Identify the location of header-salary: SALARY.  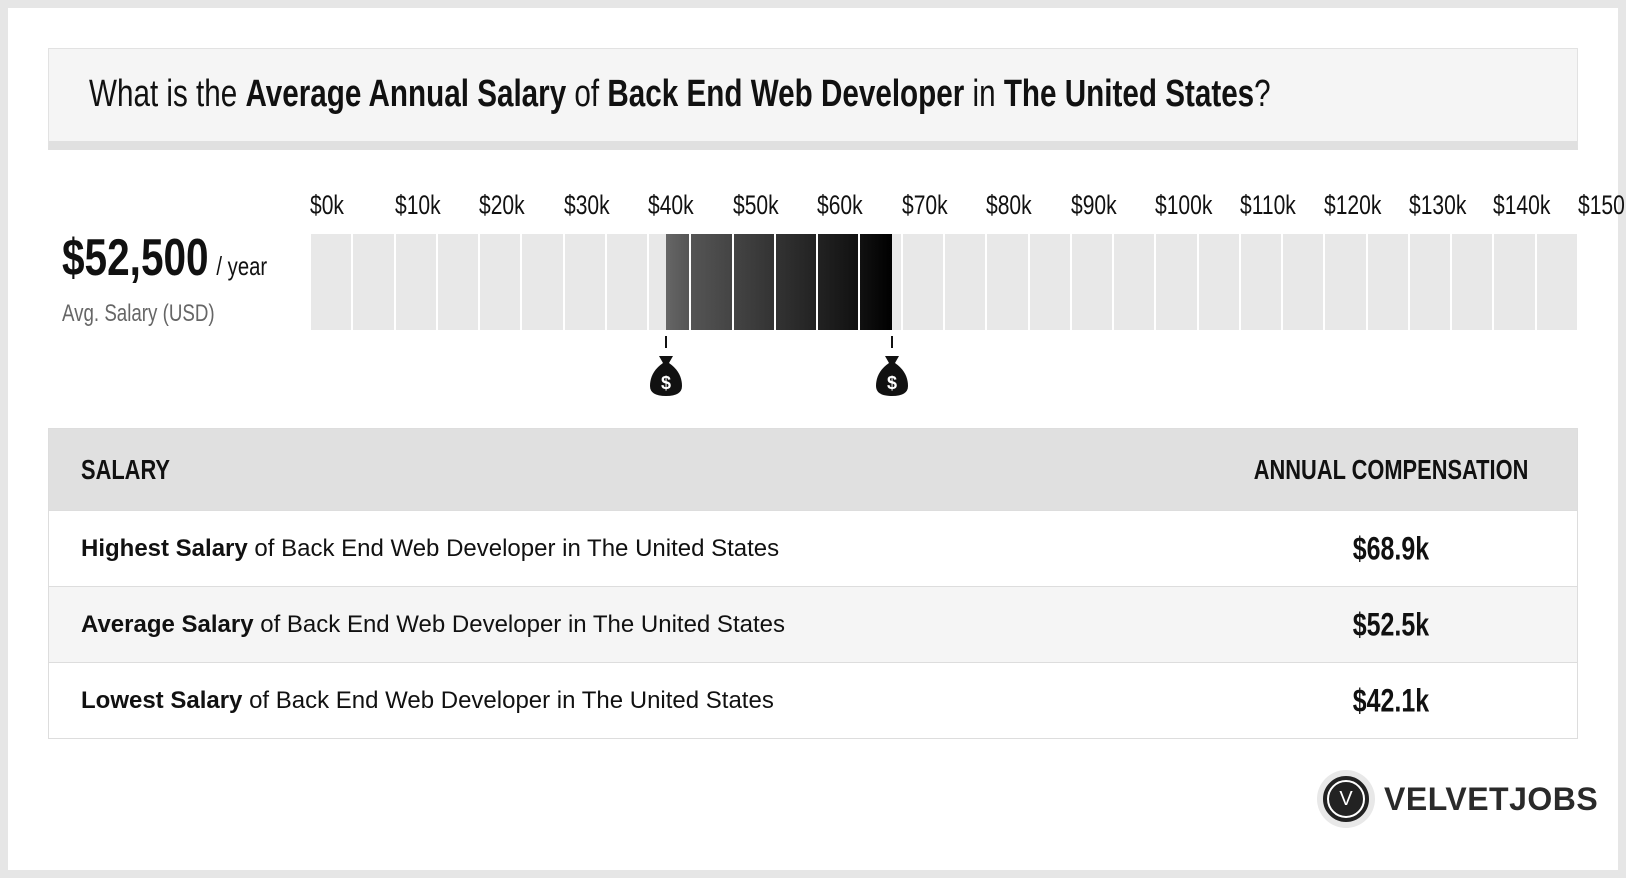
(125, 469).